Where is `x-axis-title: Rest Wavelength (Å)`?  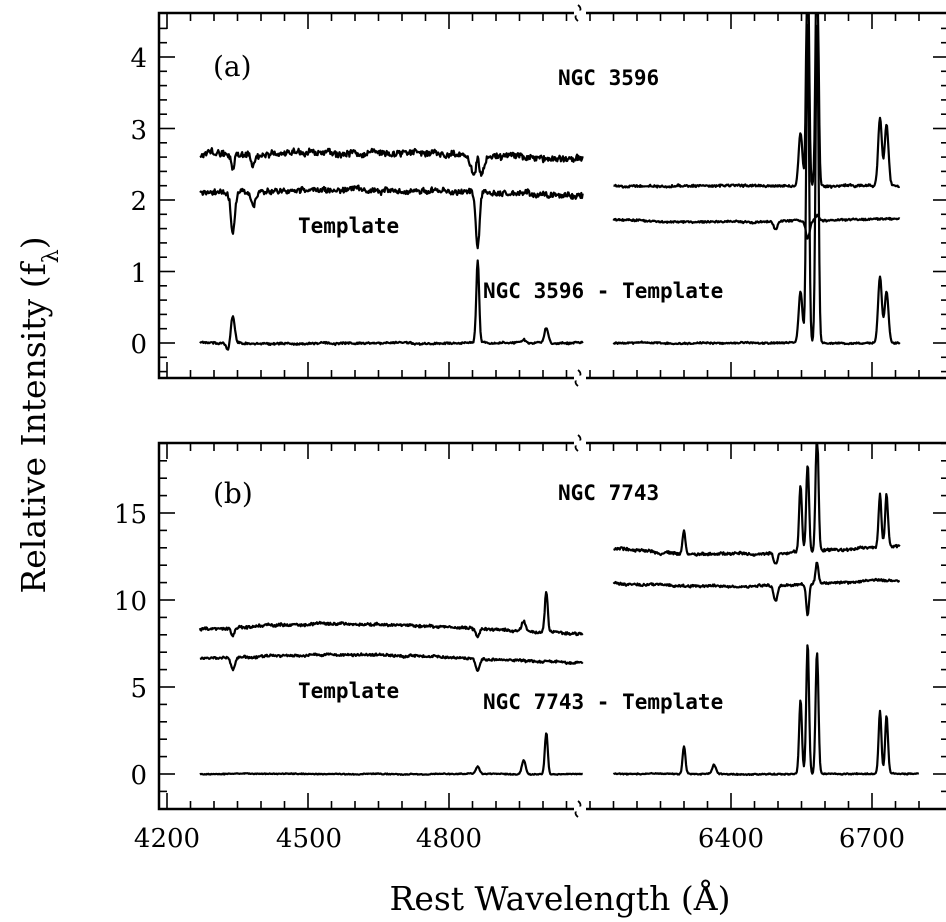
x-axis-title: Rest Wavelength (Å) is located at coordinates (559, 898).